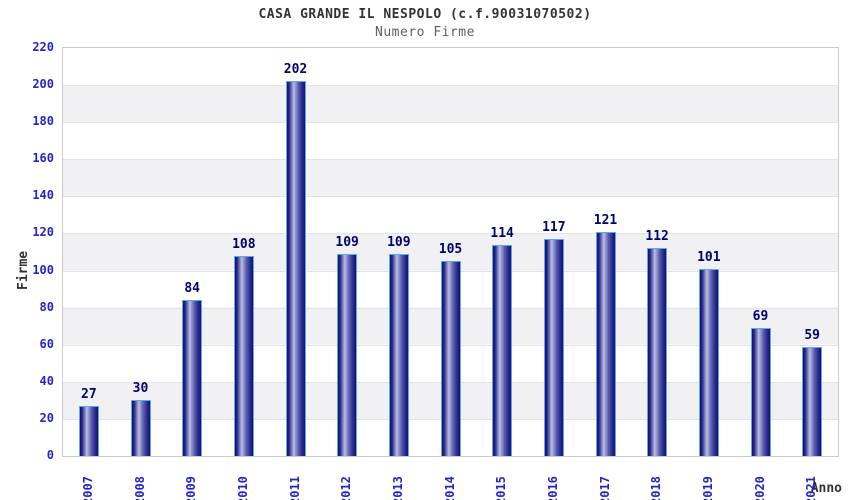 This screenshot has height=500, width=850. I want to click on bar-2015, so click(502, 350).